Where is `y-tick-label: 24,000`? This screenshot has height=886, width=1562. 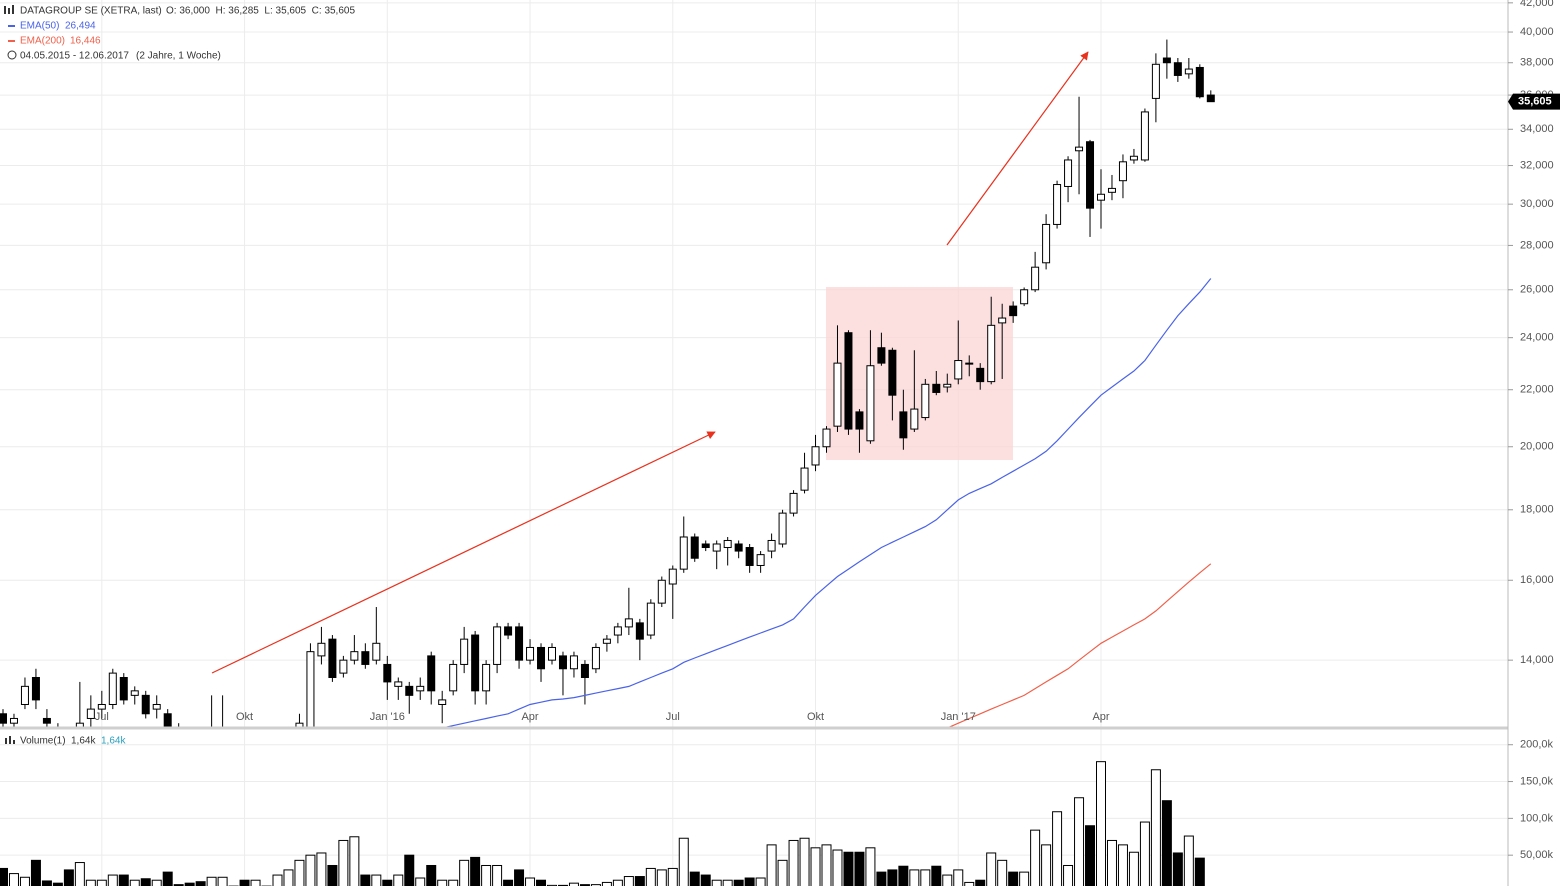 y-tick-label: 24,000 is located at coordinates (1537, 338).